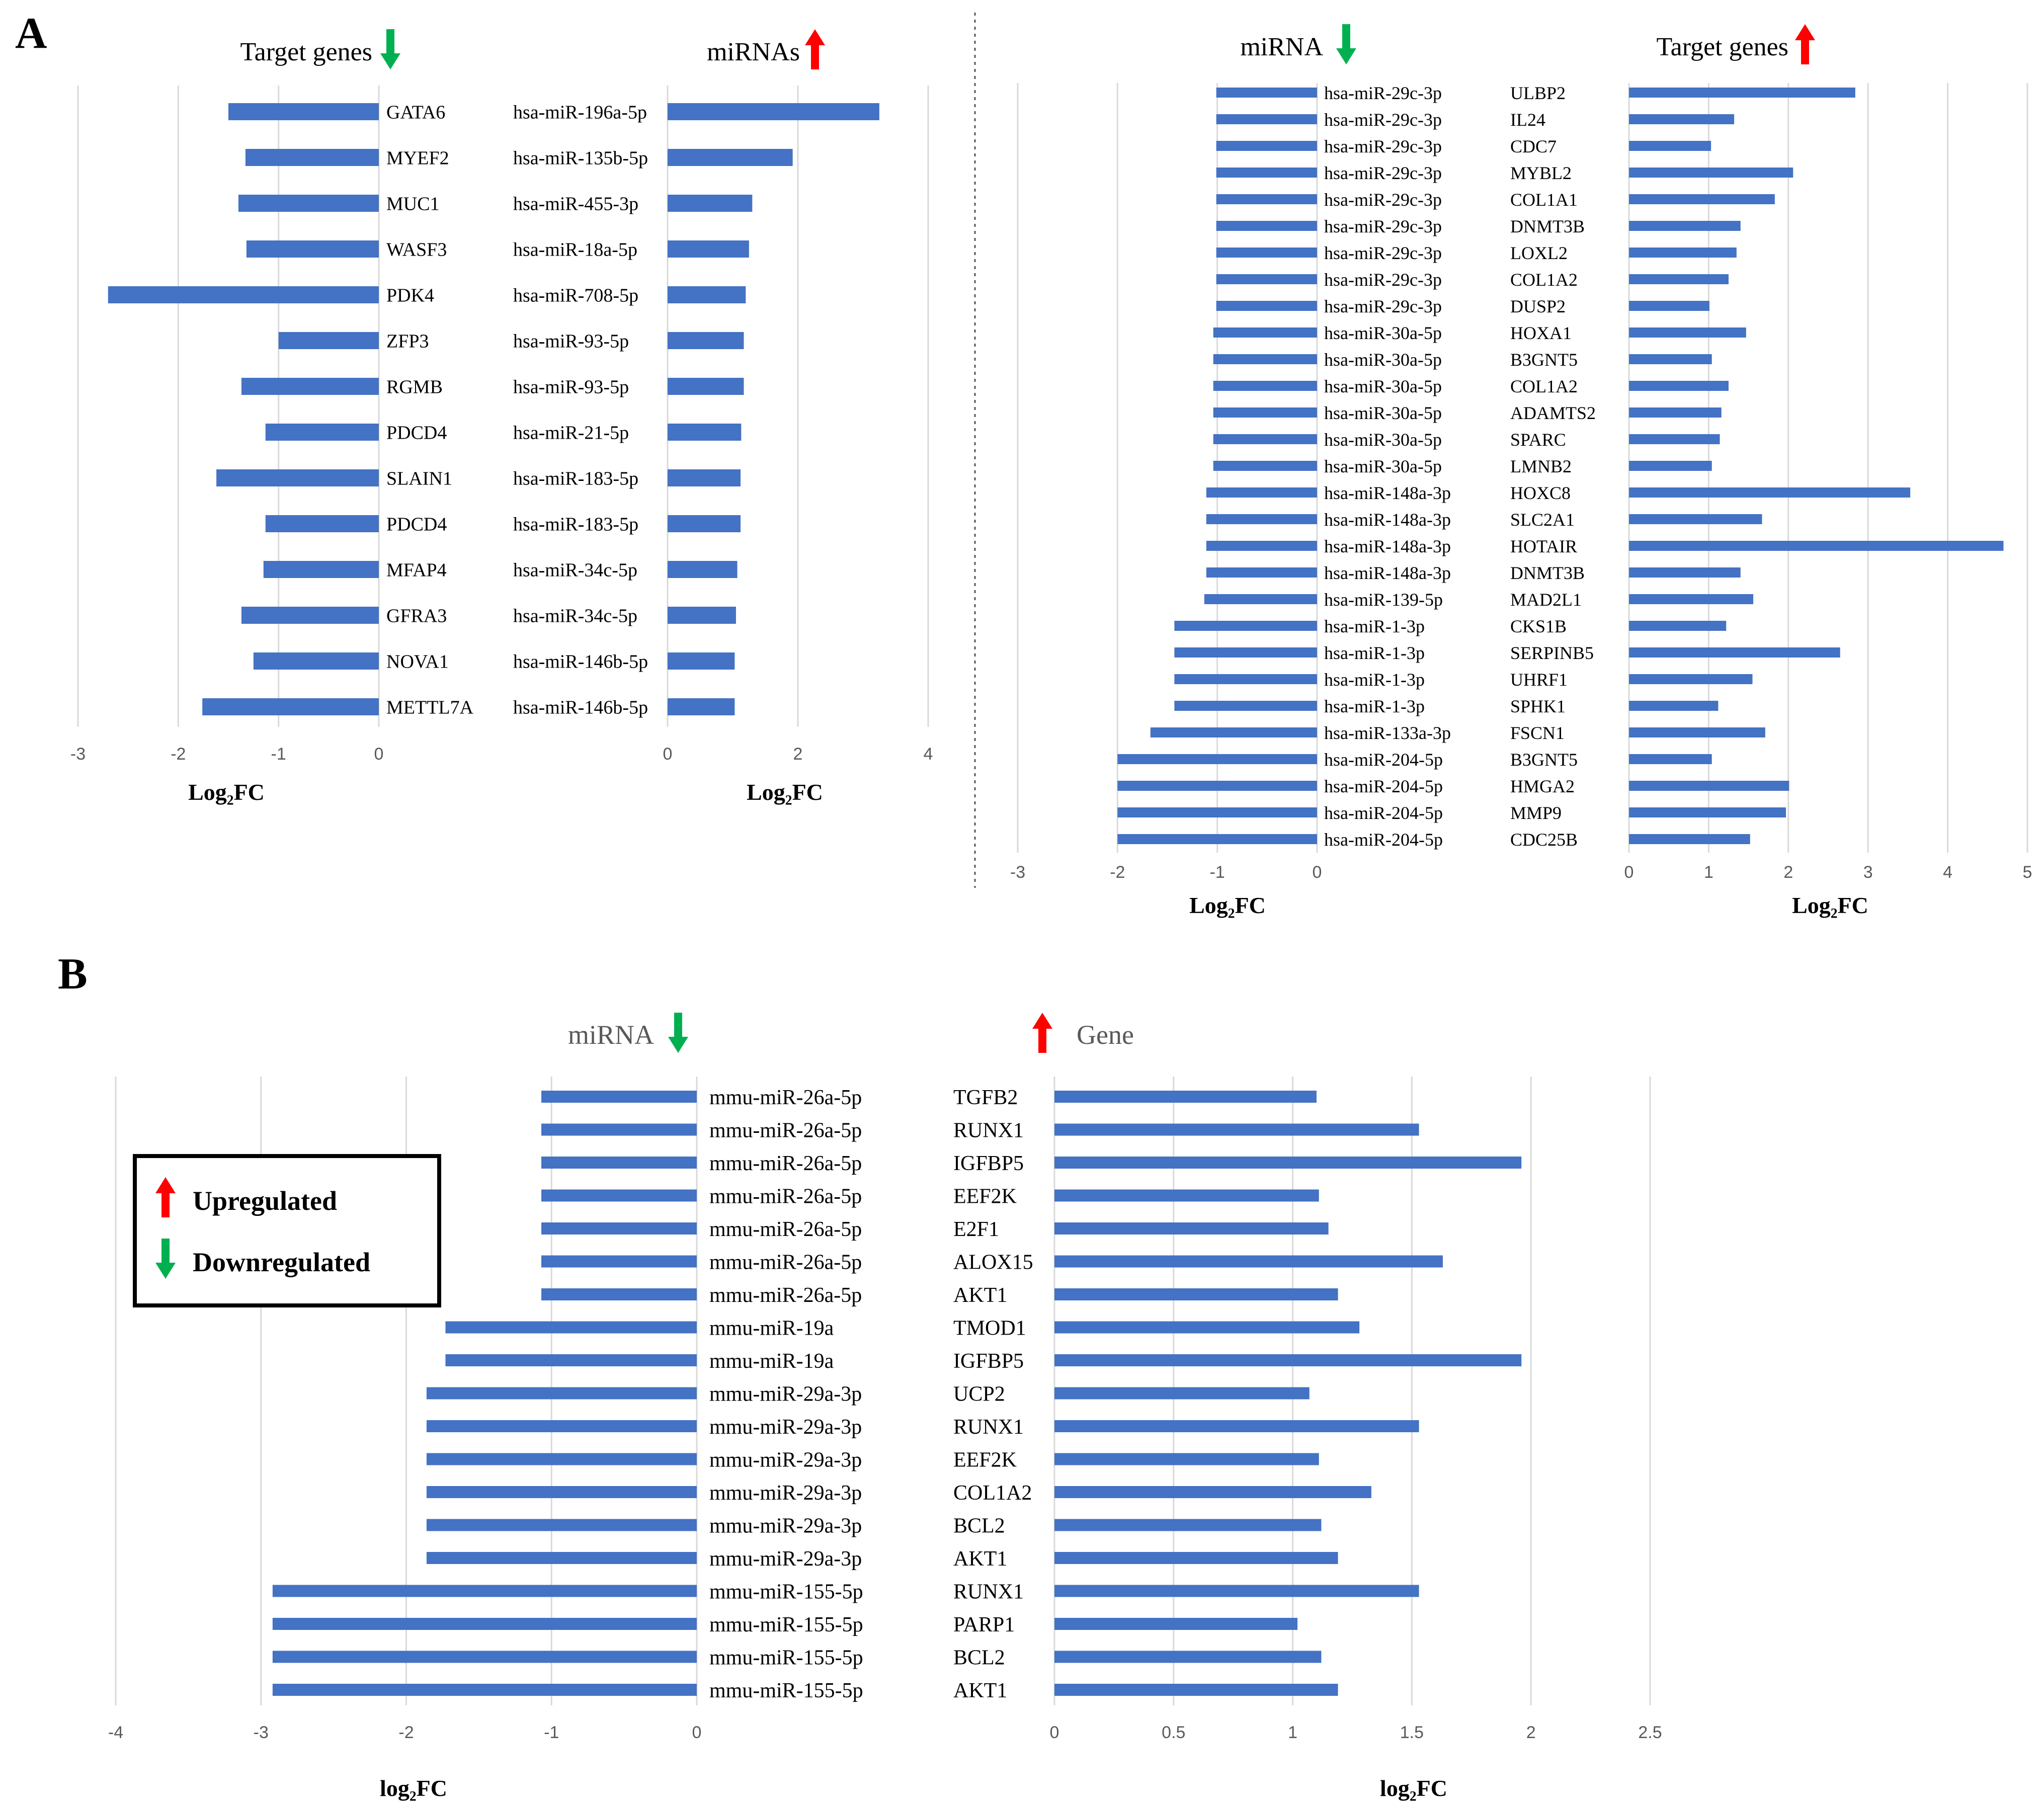 This screenshot has width=2044, height=1807. What do you see at coordinates (580, 662) in the screenshot?
I see `right-category-label: hsa-miR-146b-5p` at bounding box center [580, 662].